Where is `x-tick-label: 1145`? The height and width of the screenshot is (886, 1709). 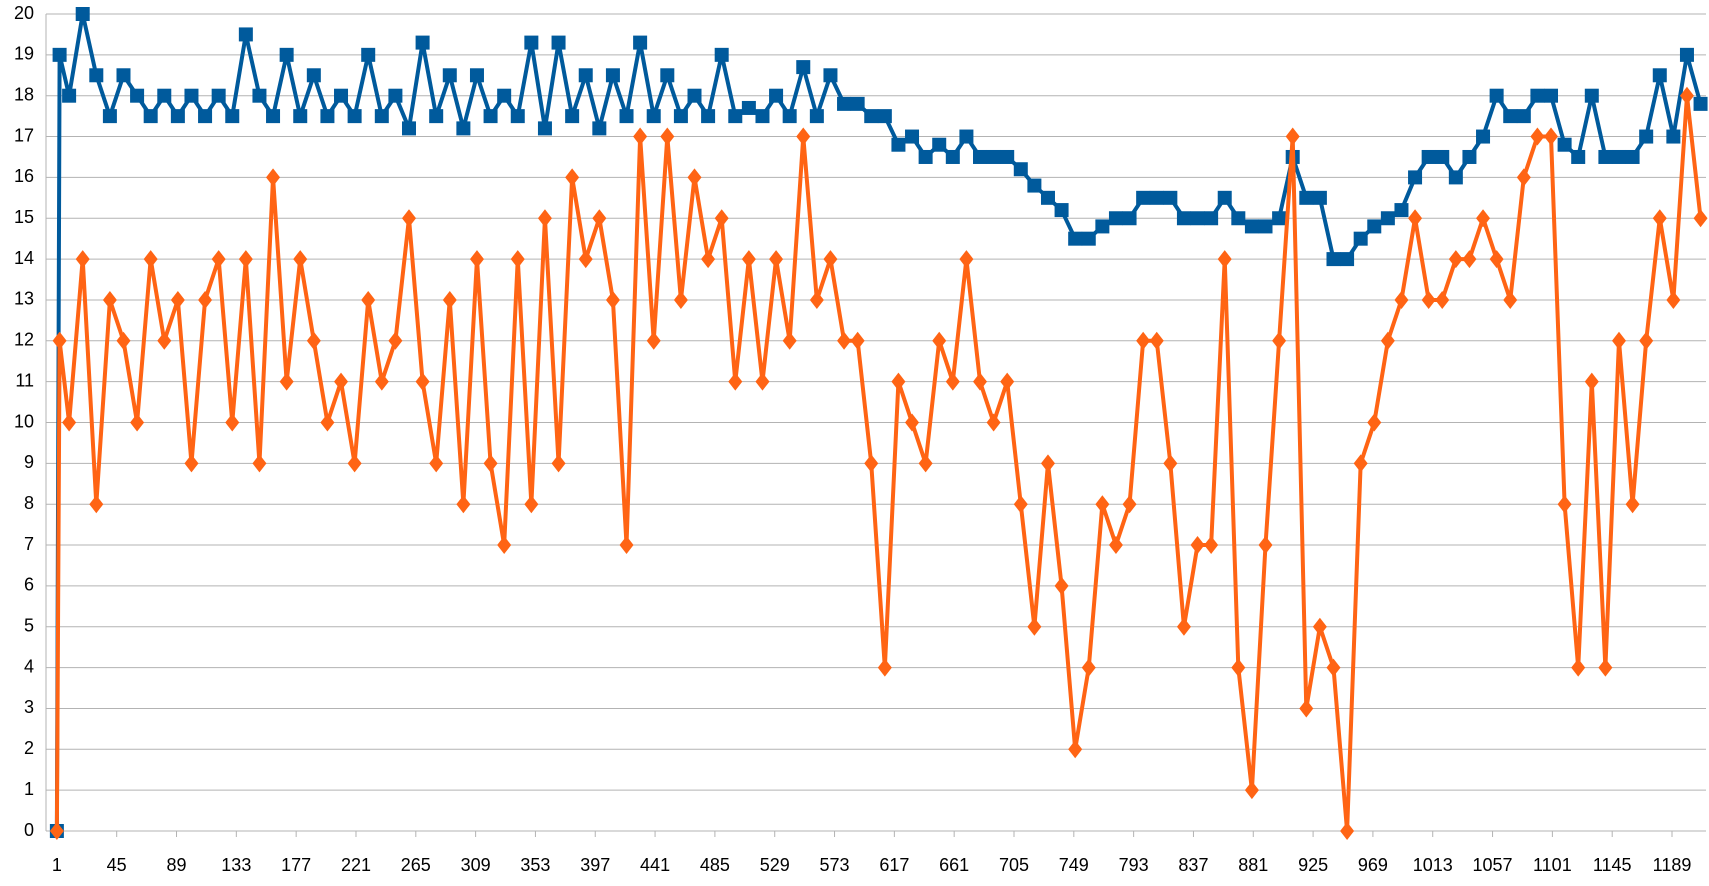
x-tick-label: 1145 is located at coordinates (1612, 865).